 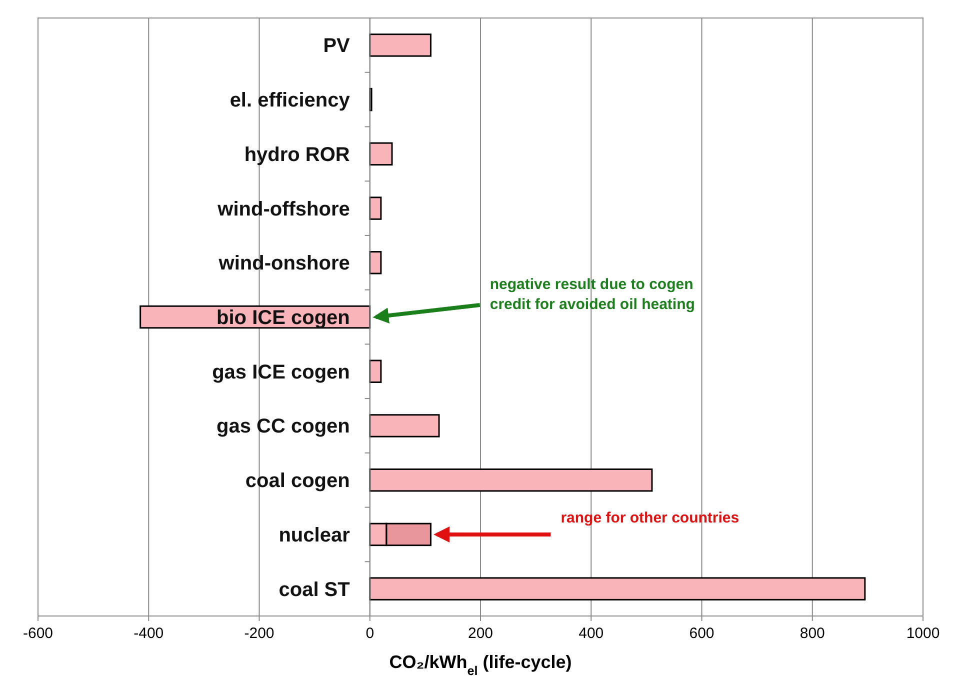 I want to click on y-tick-label: bio ICE cogen, so click(x=283, y=318).